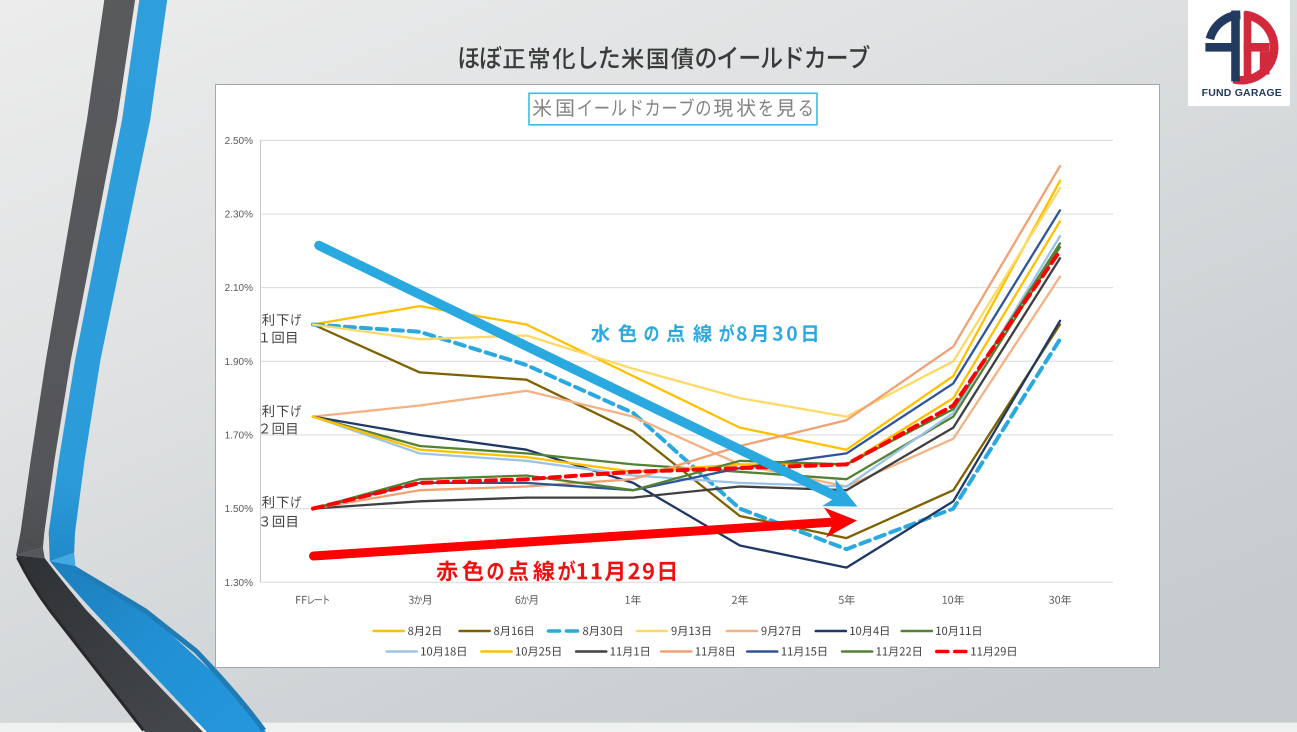 The image size is (1297, 732). I want to click on svg-text: 2.30%, so click(239, 215).